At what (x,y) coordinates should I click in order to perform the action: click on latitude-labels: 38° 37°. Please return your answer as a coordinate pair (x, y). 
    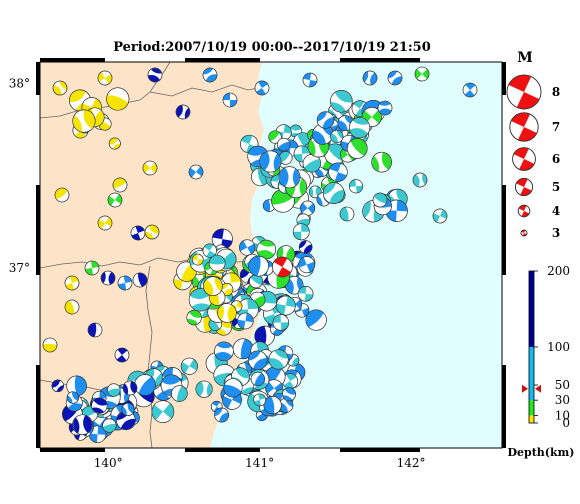
    Looking at the image, I should click on (19, 175).